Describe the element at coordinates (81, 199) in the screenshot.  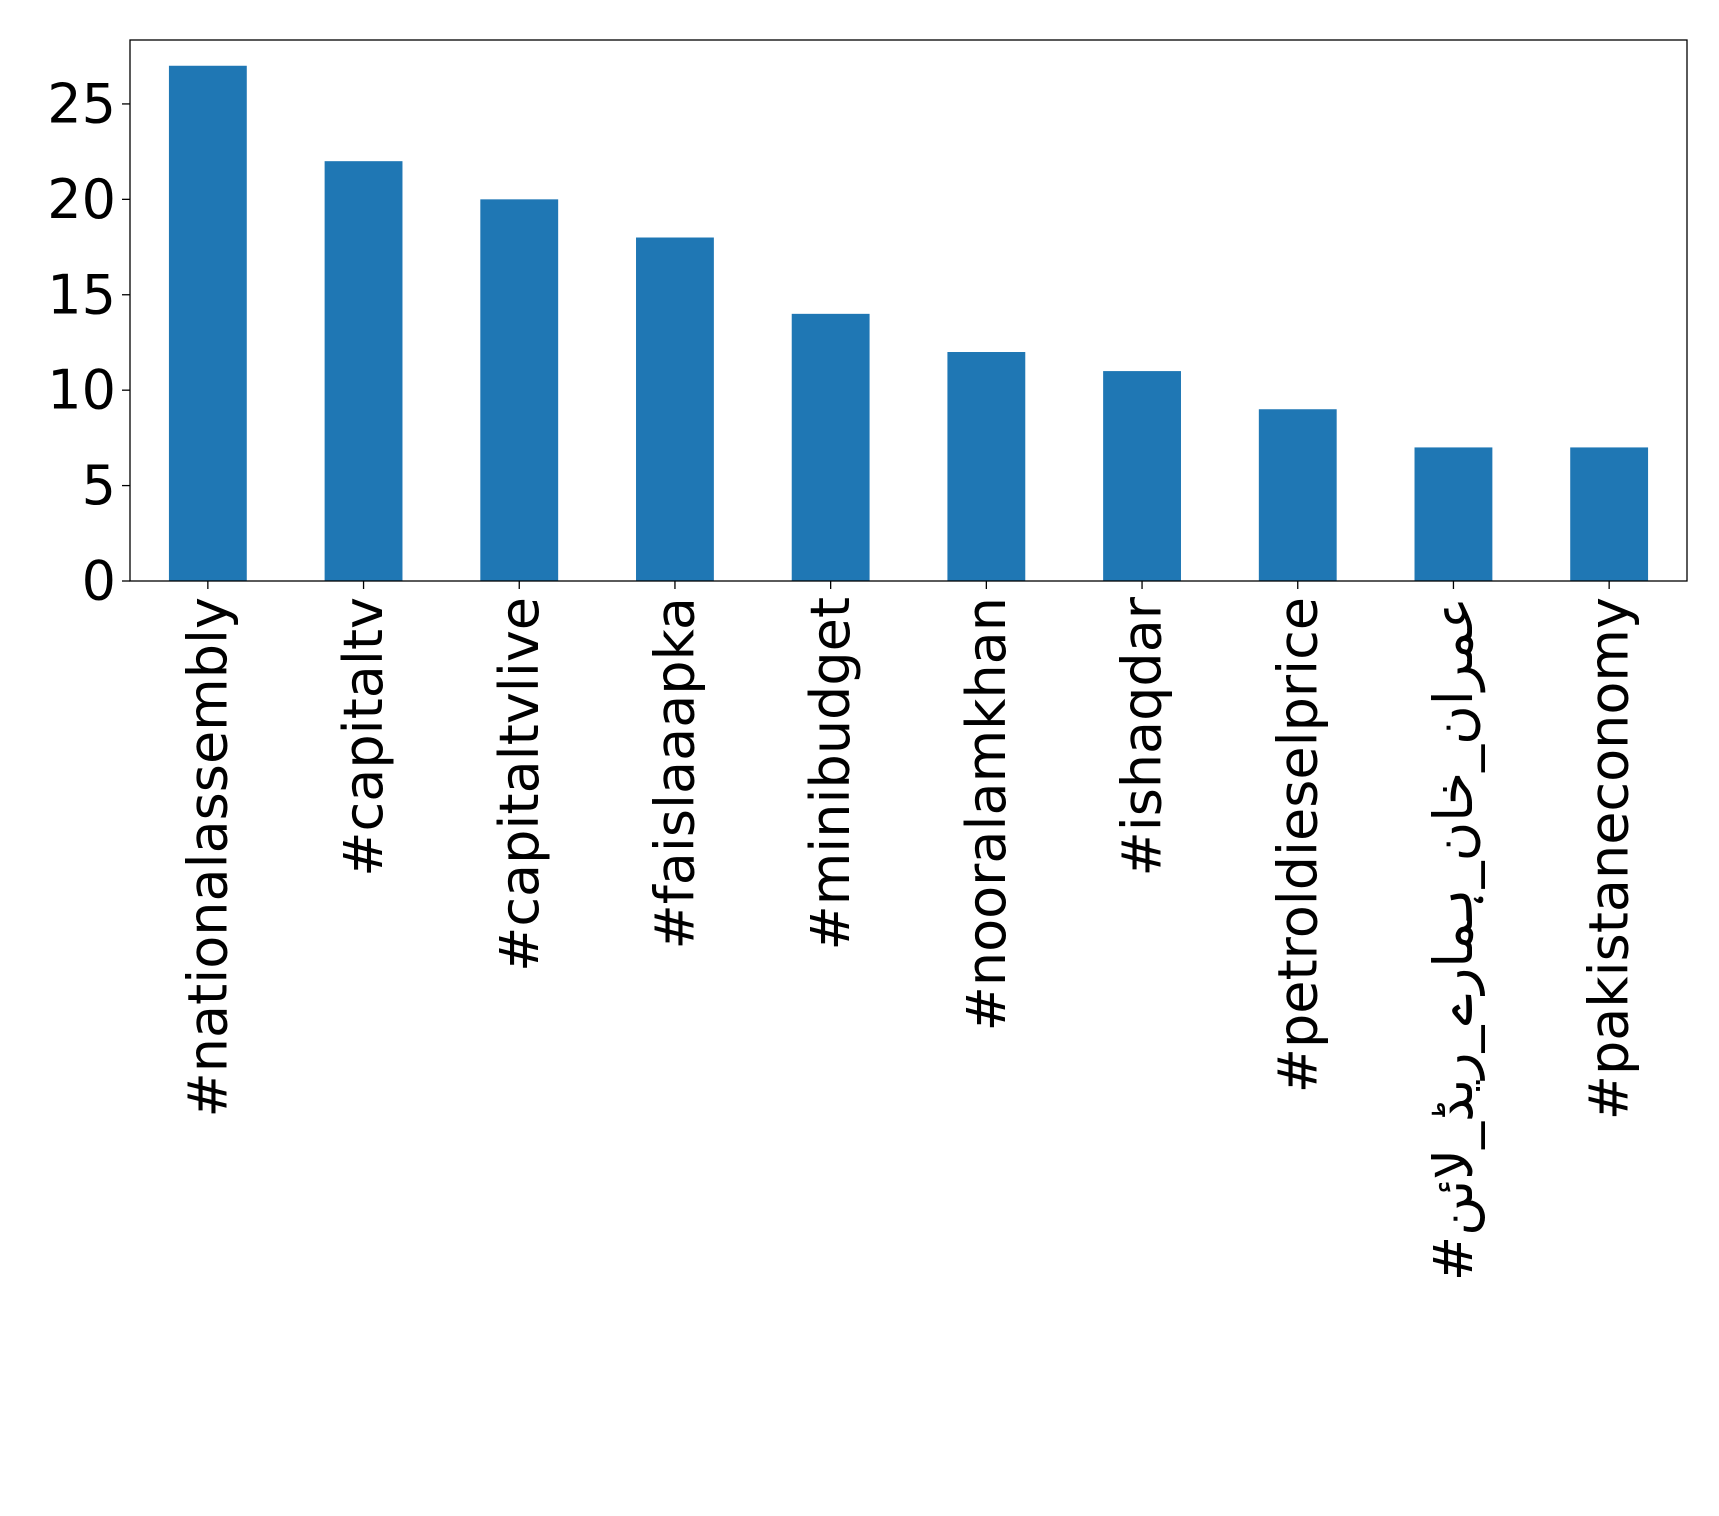
I see `y-tick-label: 20` at that location.